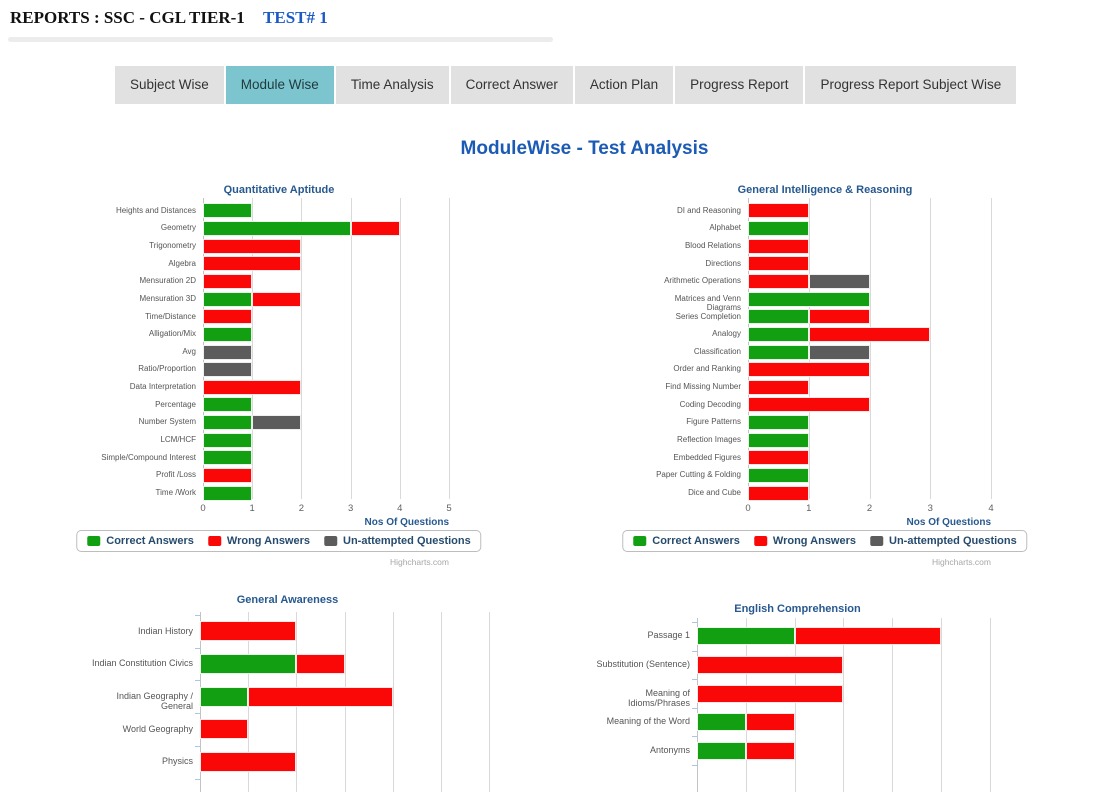 Image resolution: width=1119 pixels, height=802 pixels. What do you see at coordinates (170, 316) in the screenshot?
I see `category-label: Time/Distance` at bounding box center [170, 316].